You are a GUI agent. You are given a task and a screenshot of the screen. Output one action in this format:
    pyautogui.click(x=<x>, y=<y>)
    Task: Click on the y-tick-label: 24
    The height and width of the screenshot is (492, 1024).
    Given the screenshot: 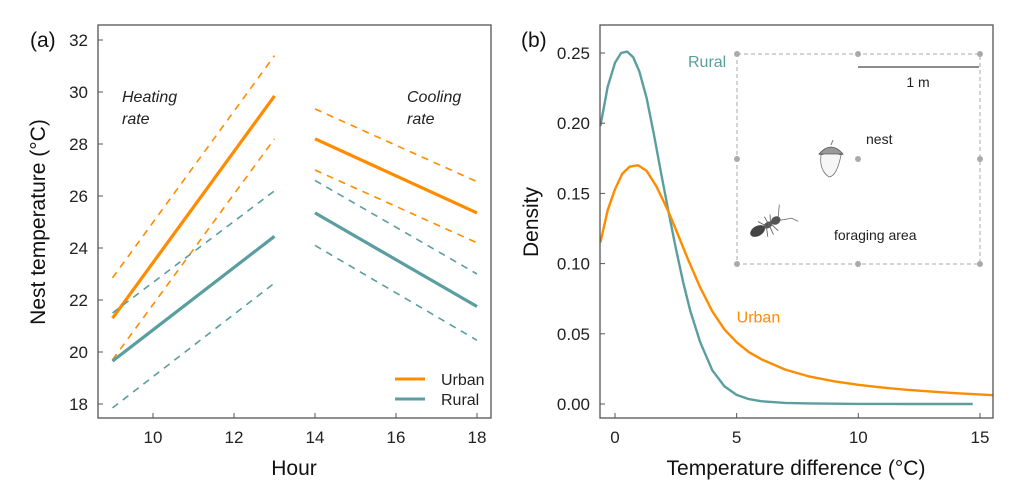 What is the action you would take?
    pyautogui.click(x=78, y=248)
    